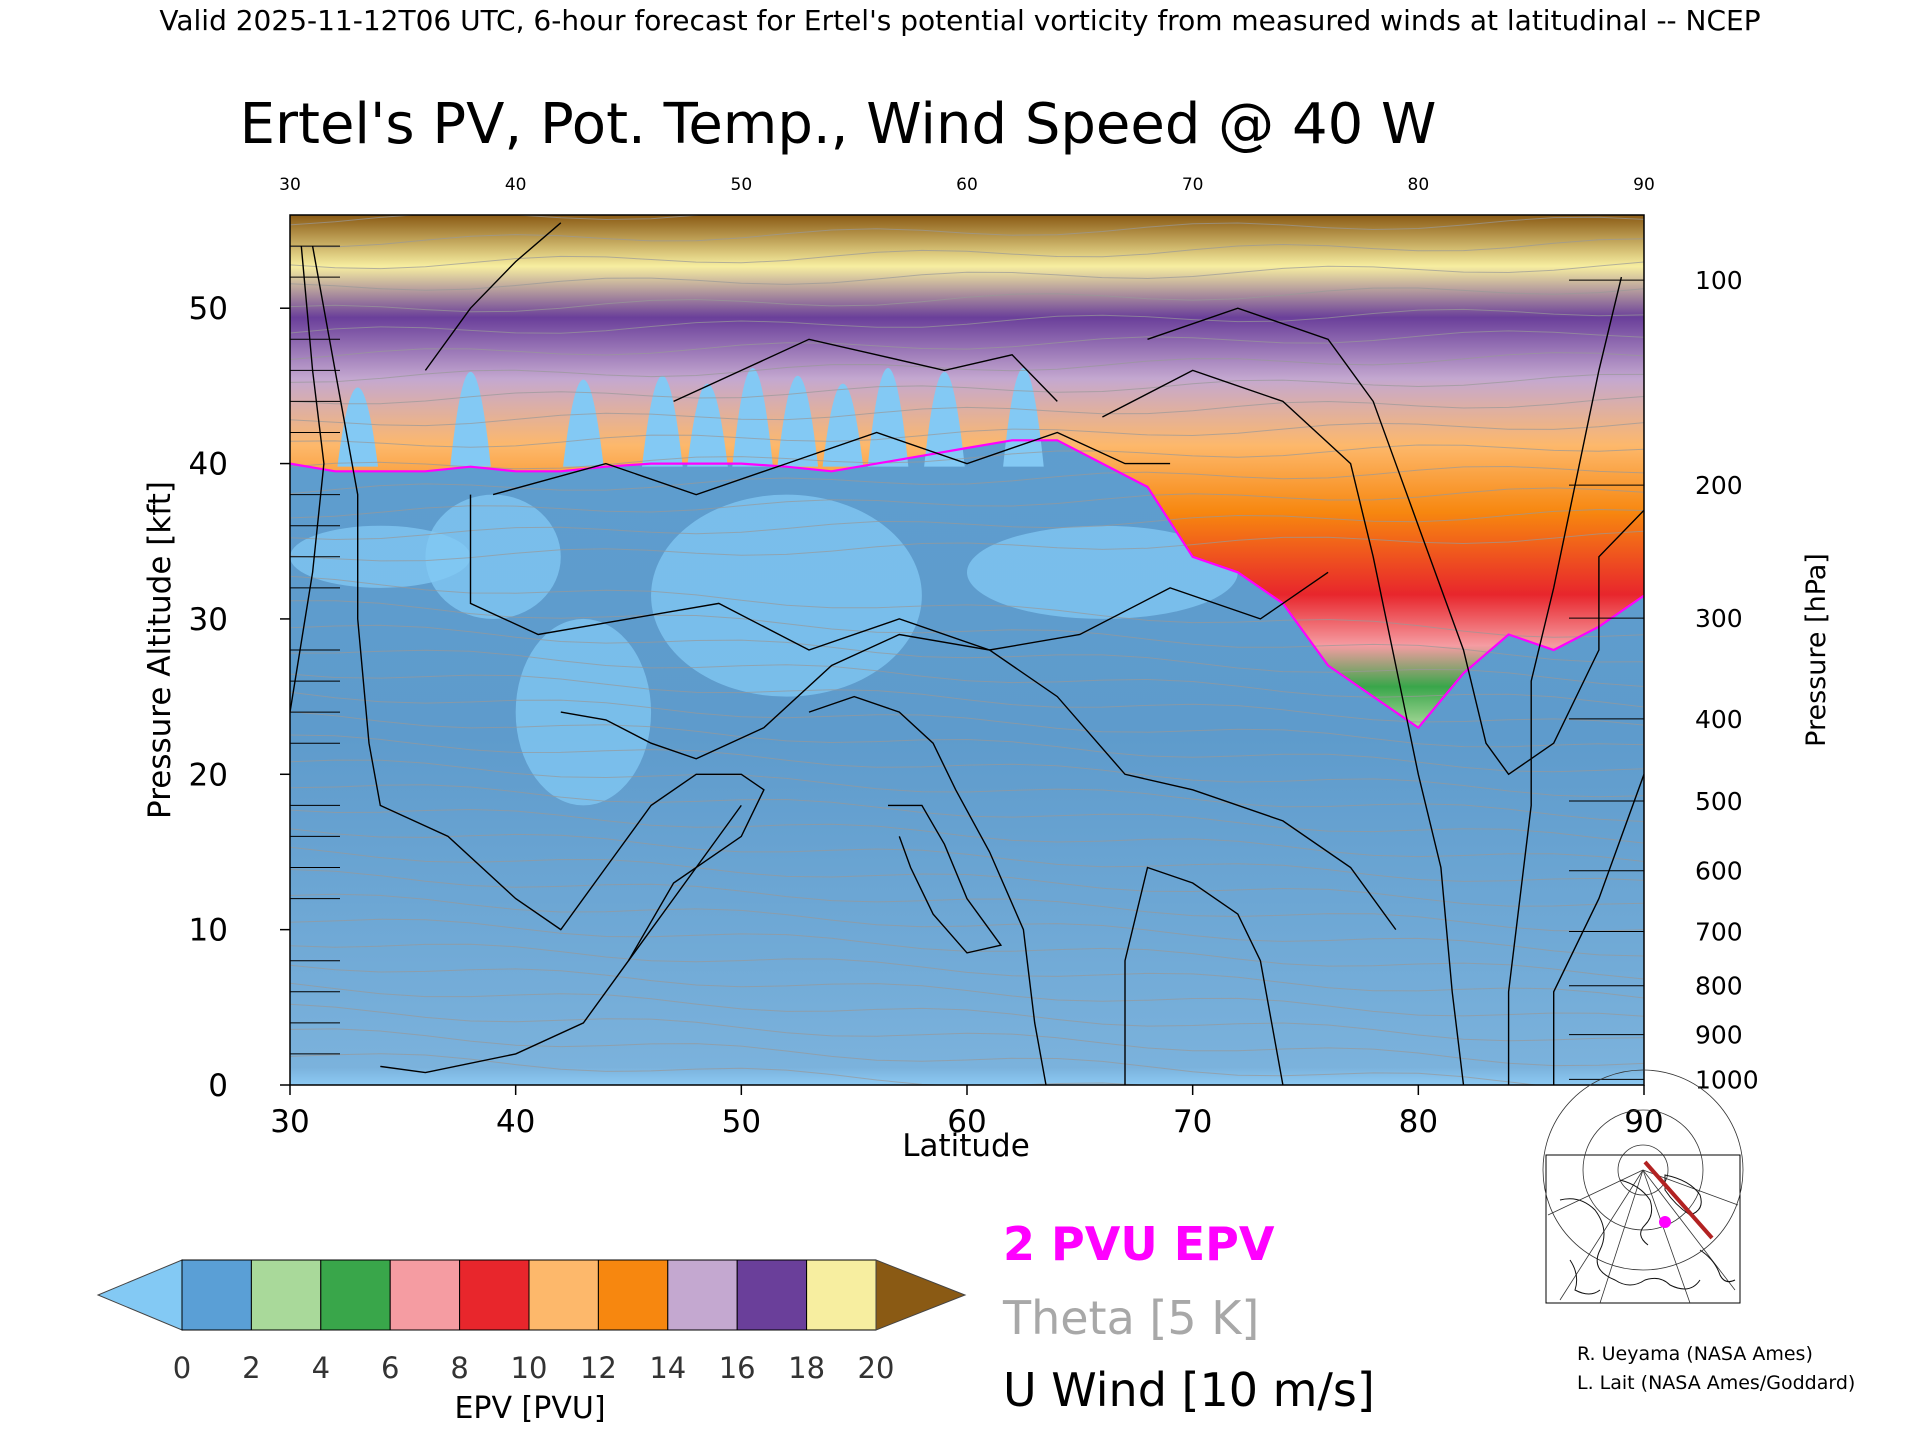 The width and height of the screenshot is (1920, 1440). What do you see at coordinates (737, 1368) in the screenshot?
I see `colorbar-tick-label: 16` at bounding box center [737, 1368].